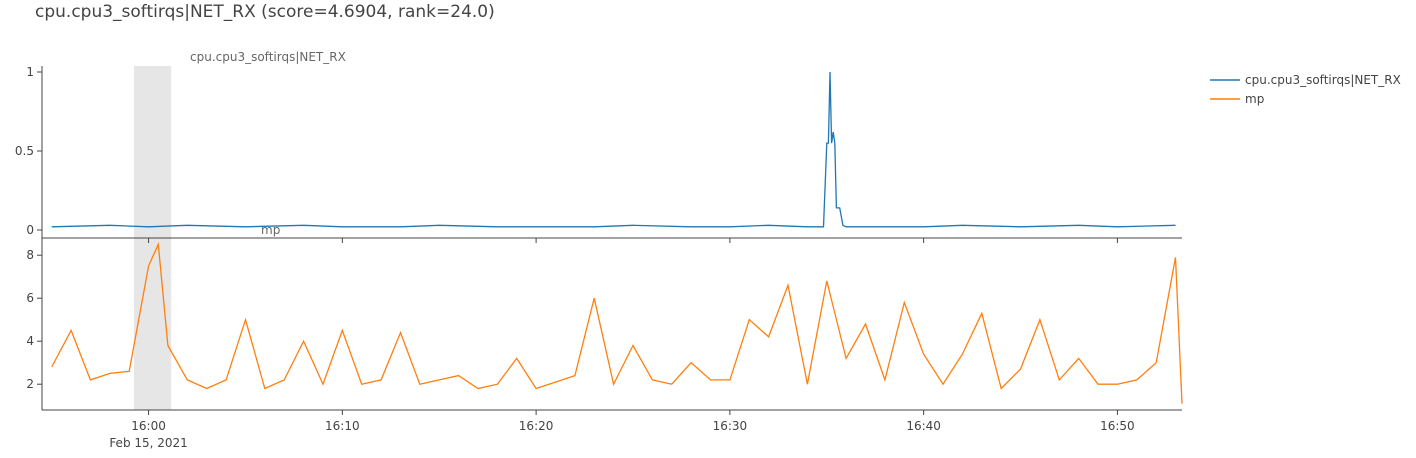 The height and width of the screenshot is (458, 1416). I want to click on x-tick-label: 16:10, so click(342, 426).